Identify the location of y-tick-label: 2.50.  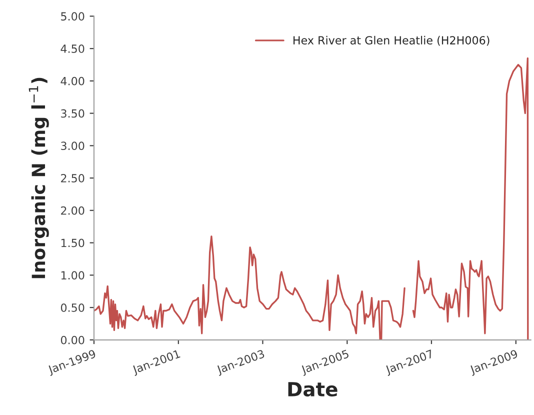
(72, 178).